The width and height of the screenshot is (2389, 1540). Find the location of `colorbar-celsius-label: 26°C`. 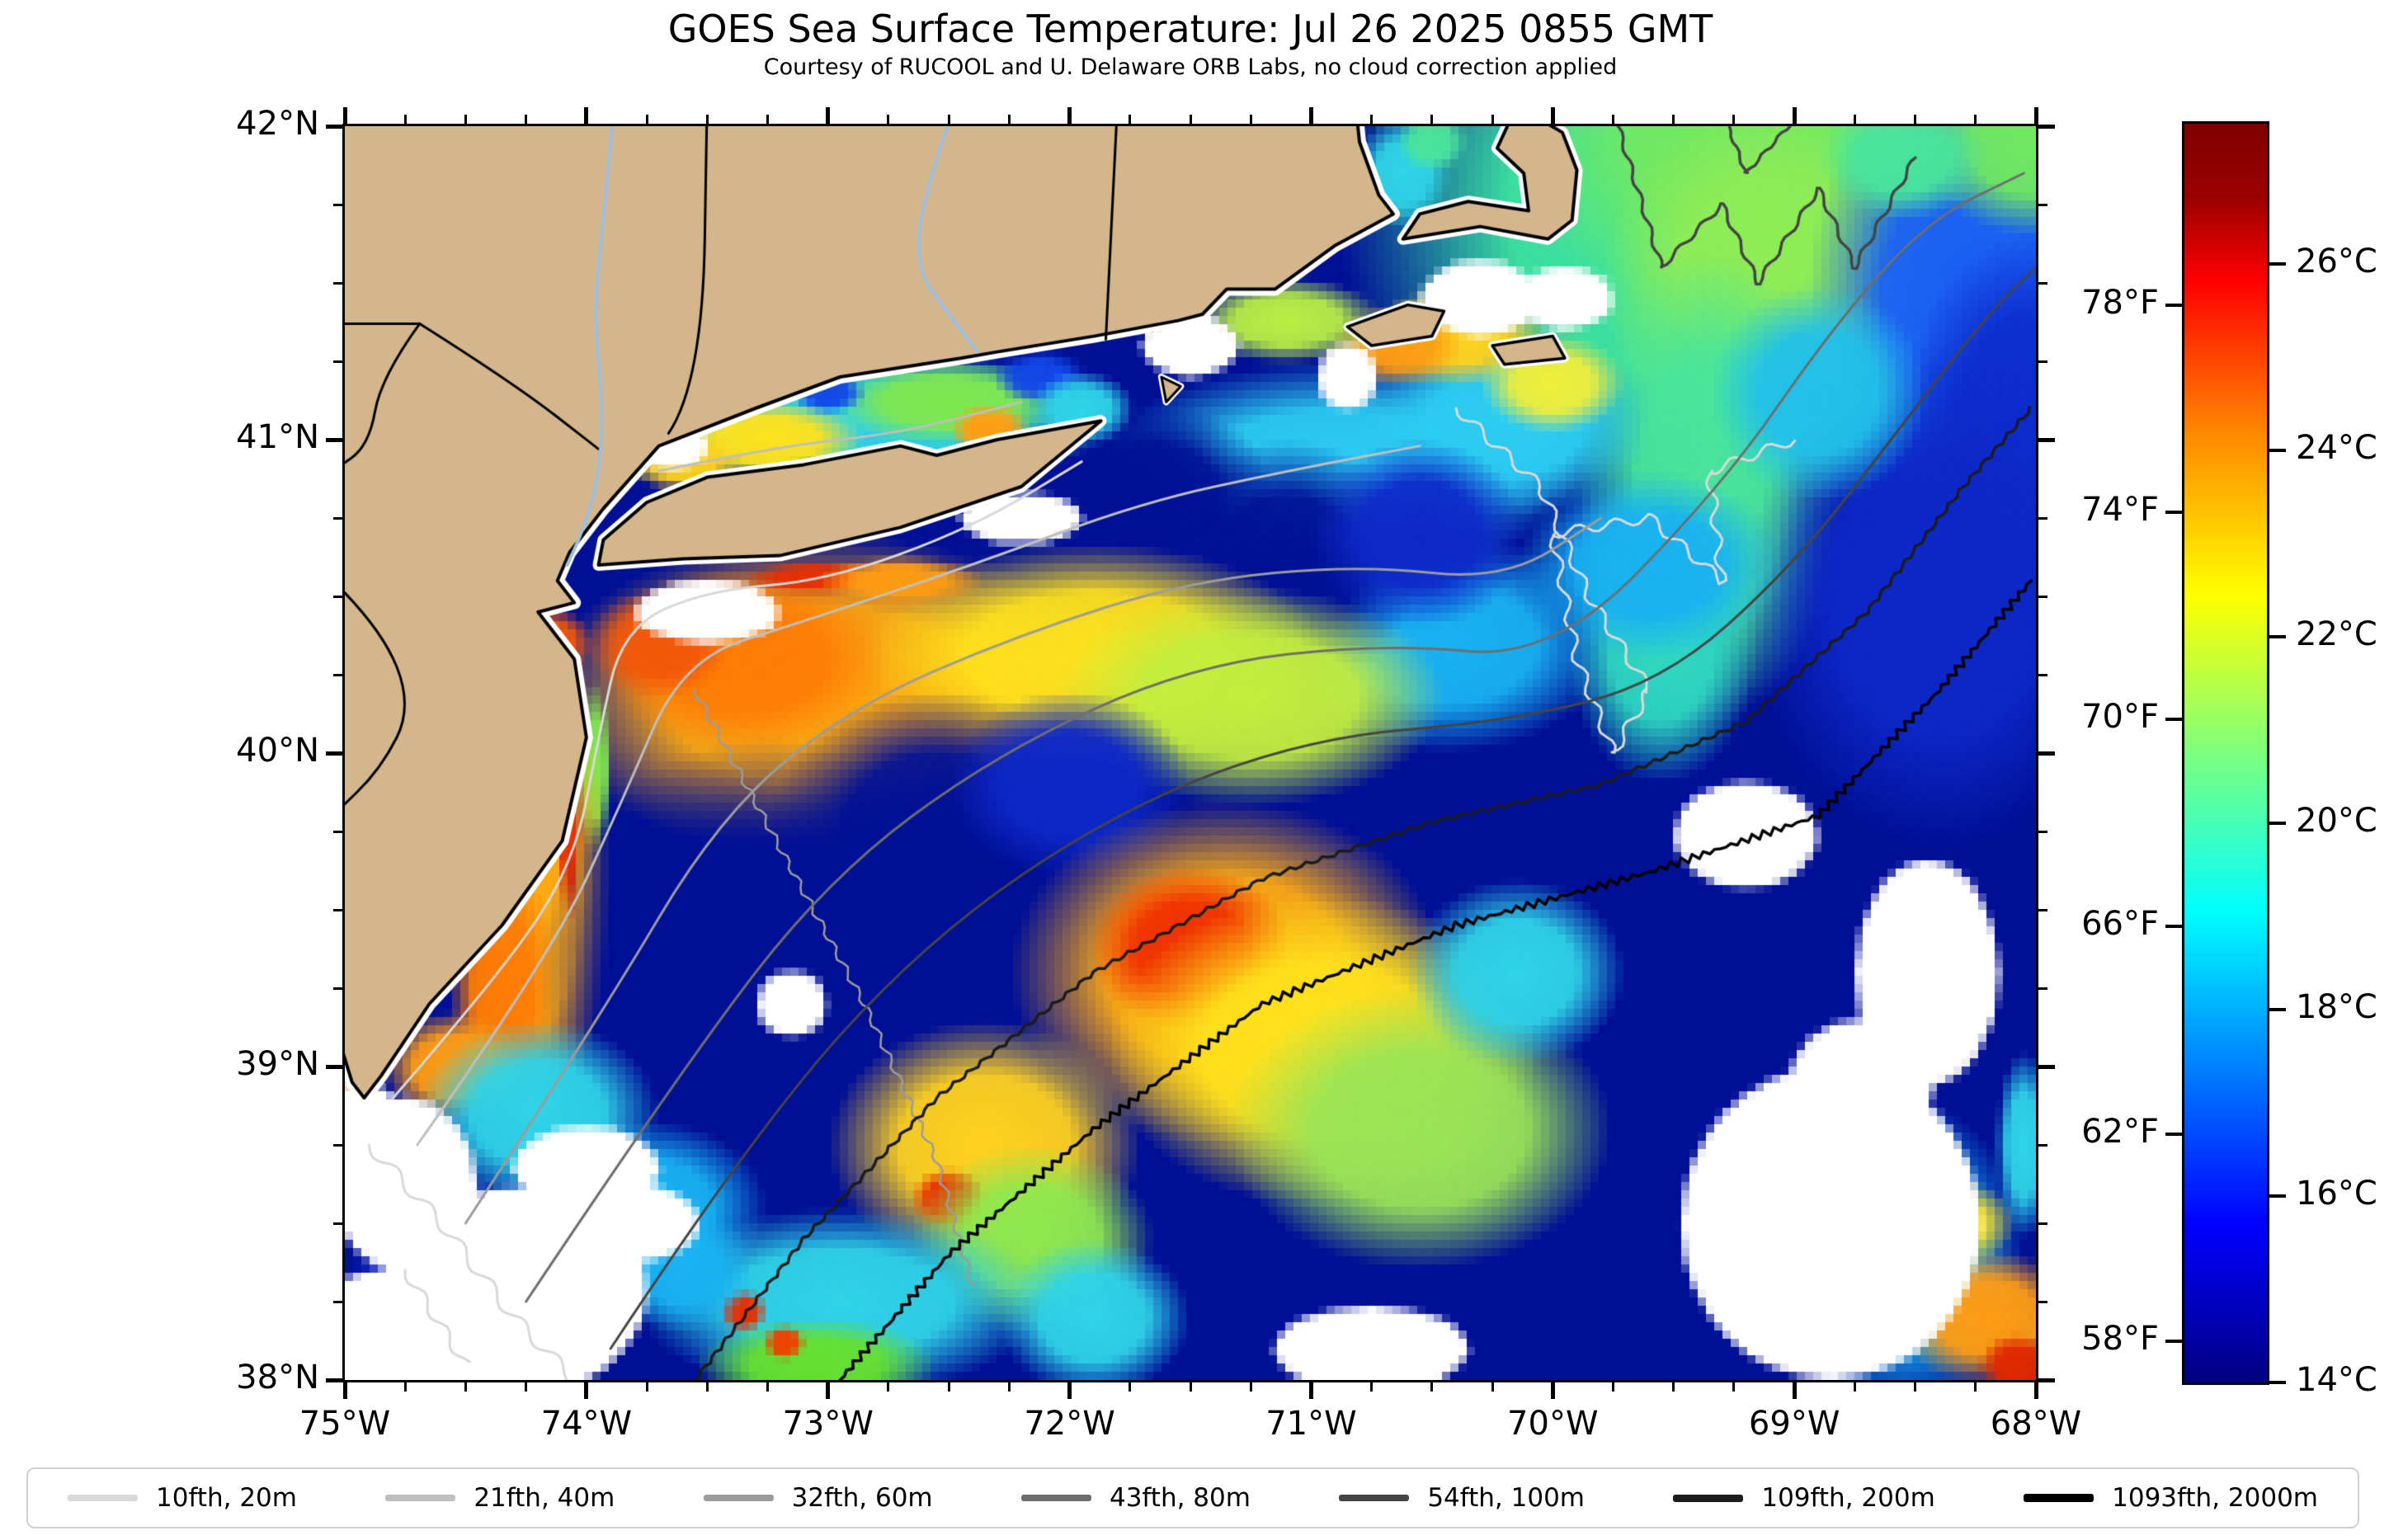

colorbar-celsius-label: 26°C is located at coordinates (2336, 261).